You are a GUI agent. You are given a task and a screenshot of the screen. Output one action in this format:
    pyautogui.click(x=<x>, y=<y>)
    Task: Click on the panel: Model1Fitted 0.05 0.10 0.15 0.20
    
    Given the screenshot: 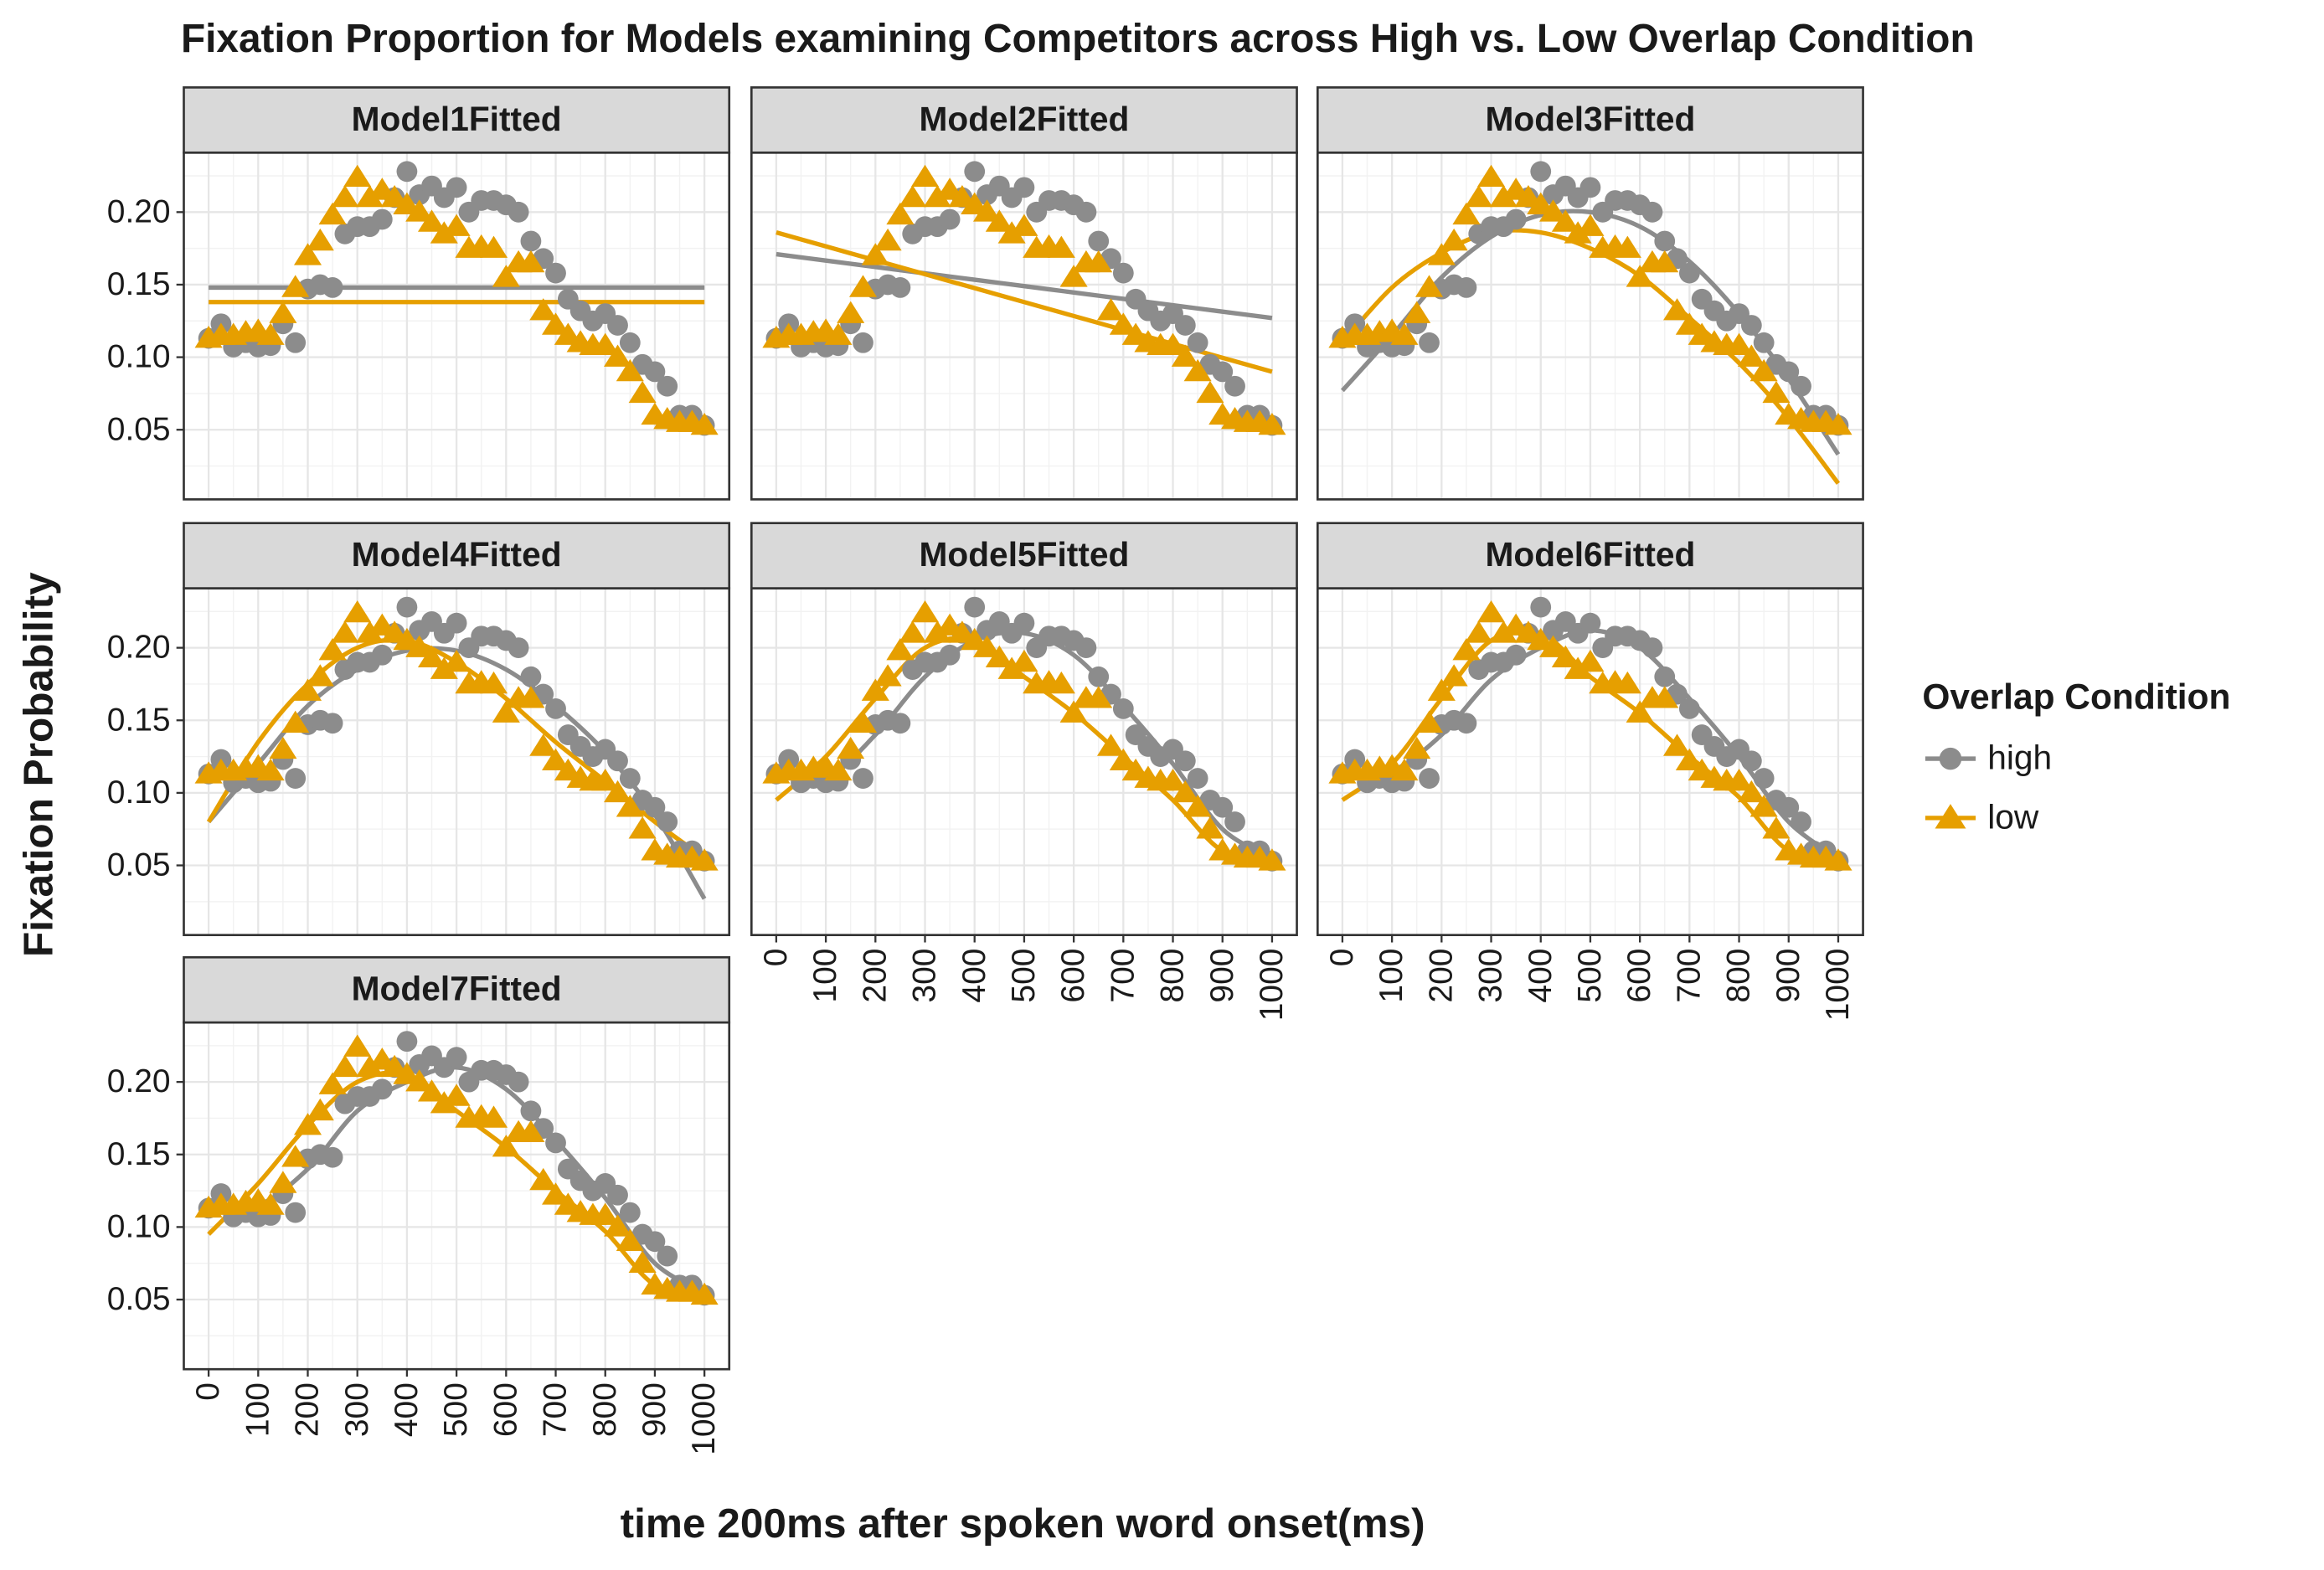 What is the action you would take?
    pyautogui.click(x=419, y=294)
    